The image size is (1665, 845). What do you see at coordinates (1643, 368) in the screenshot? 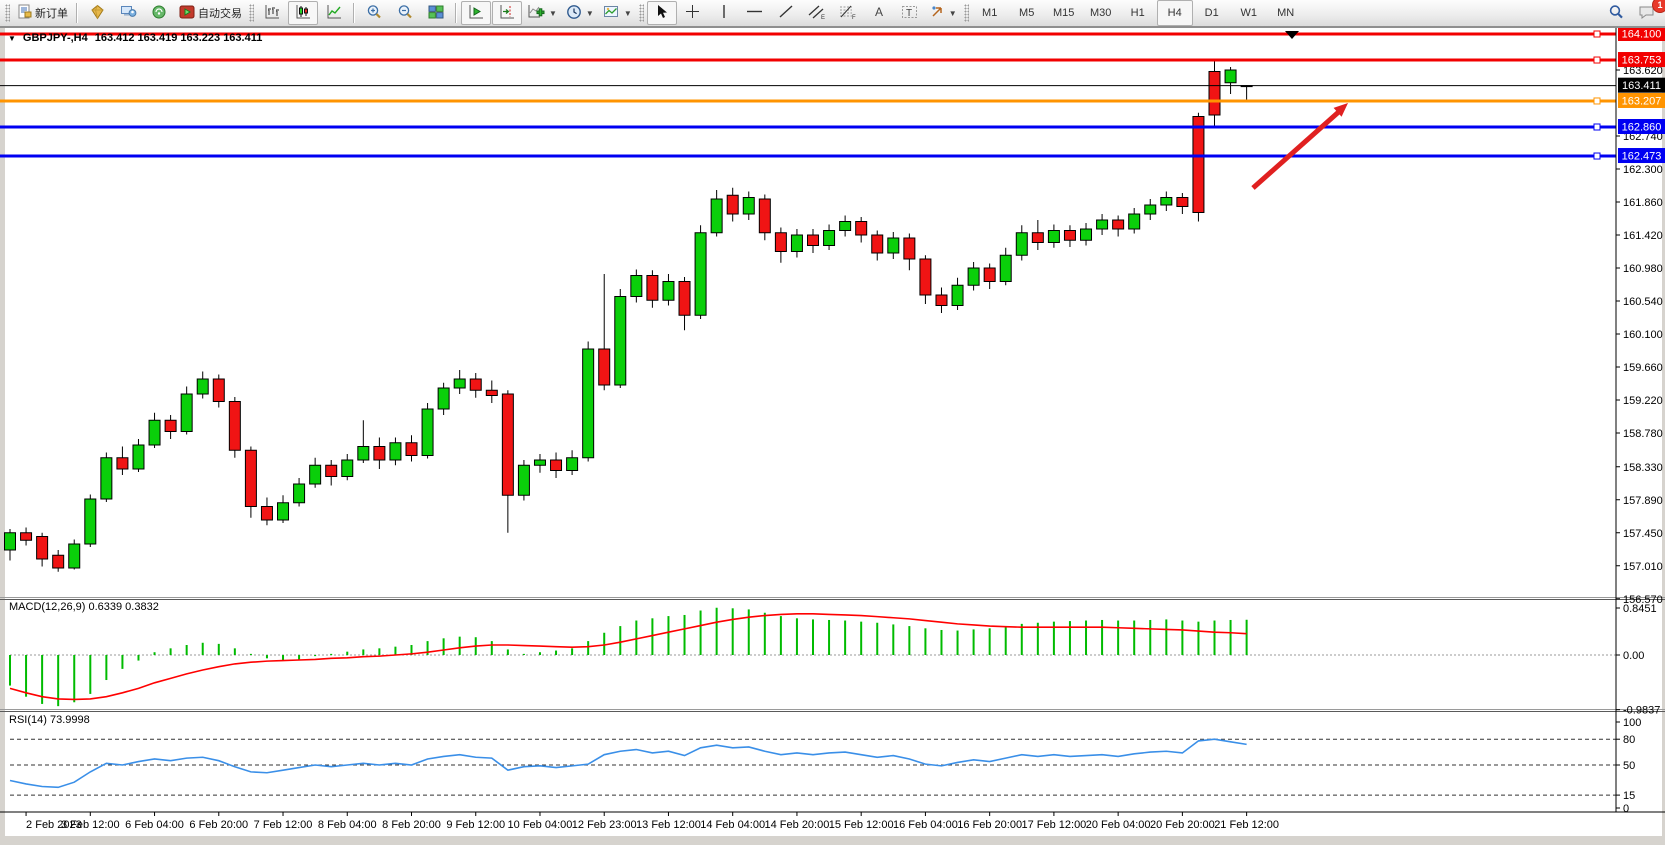
I see `price-tick-label: 159.660` at bounding box center [1643, 368].